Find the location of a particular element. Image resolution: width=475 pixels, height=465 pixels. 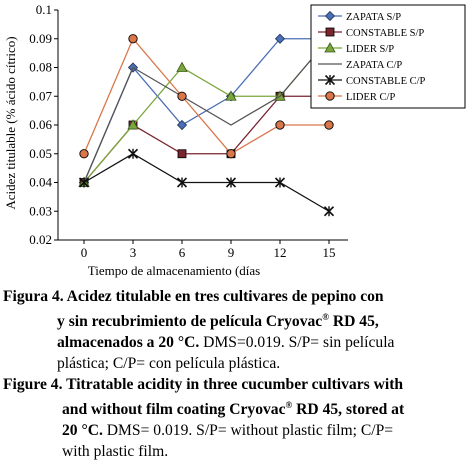

caption-en-line2: and without film coating Cryovac is located at coordinates (174, 410).